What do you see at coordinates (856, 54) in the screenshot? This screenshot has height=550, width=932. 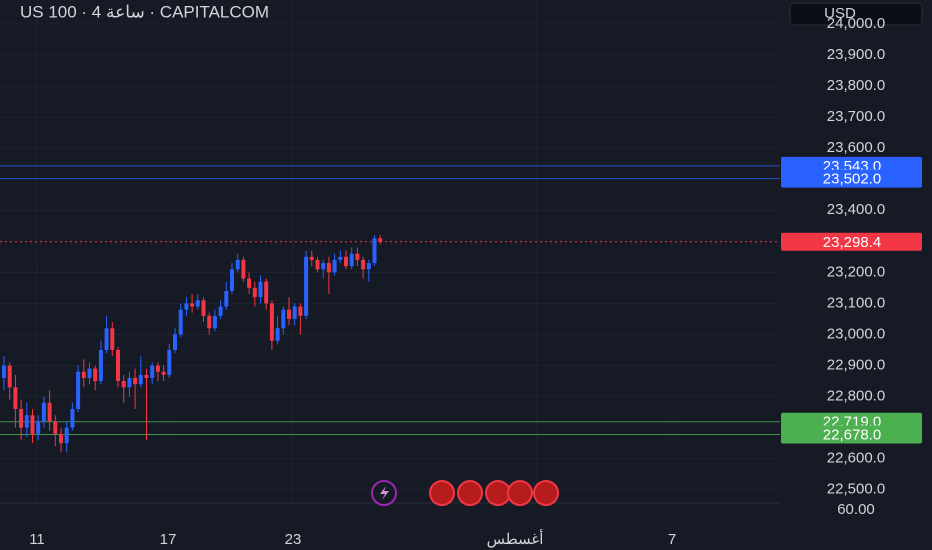 I see `y-tick-label: 23,900.0` at bounding box center [856, 54].